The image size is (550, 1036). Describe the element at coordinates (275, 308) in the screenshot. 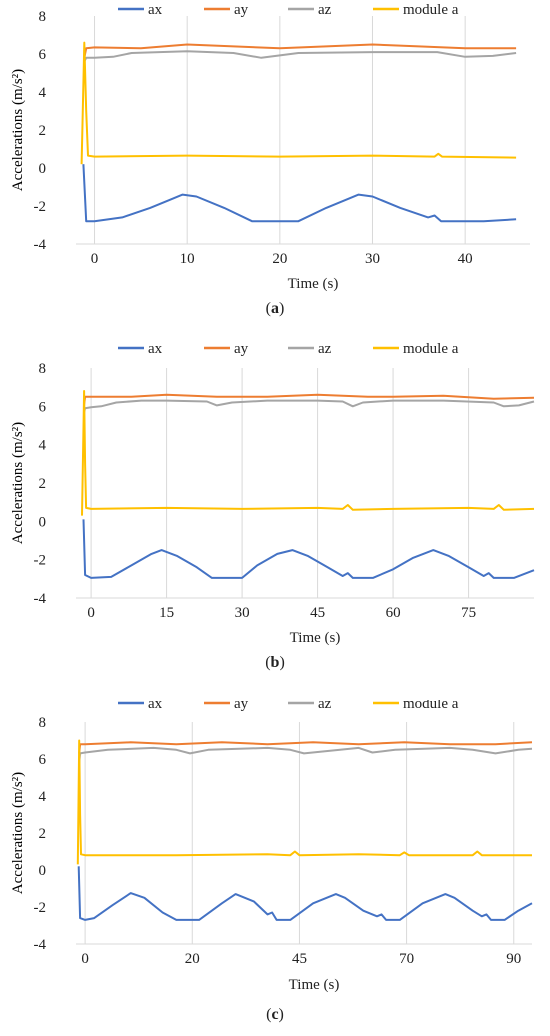

I see `caption-a: (a)` at that location.